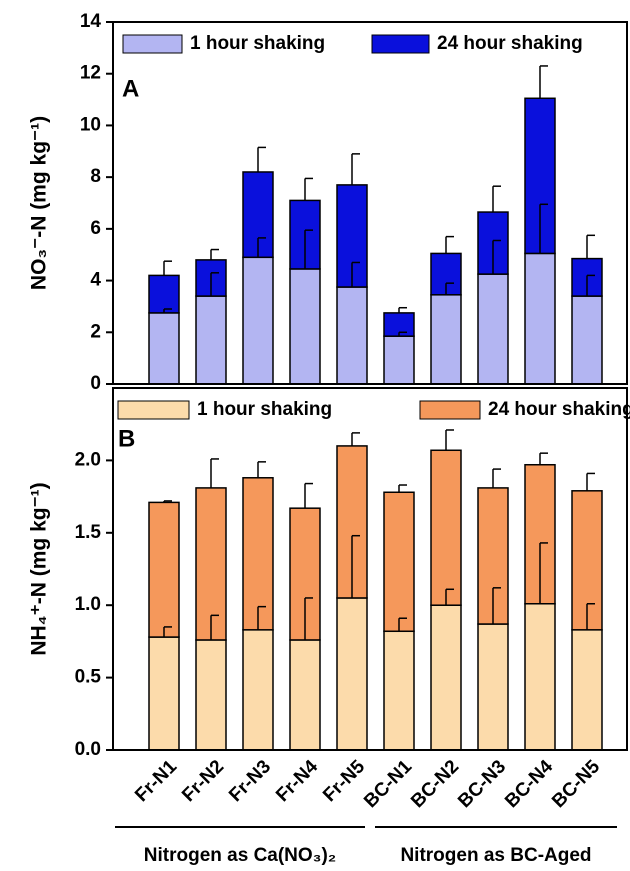 The height and width of the screenshot is (871, 630). I want to click on y-tick-label: 12, so click(90, 73).